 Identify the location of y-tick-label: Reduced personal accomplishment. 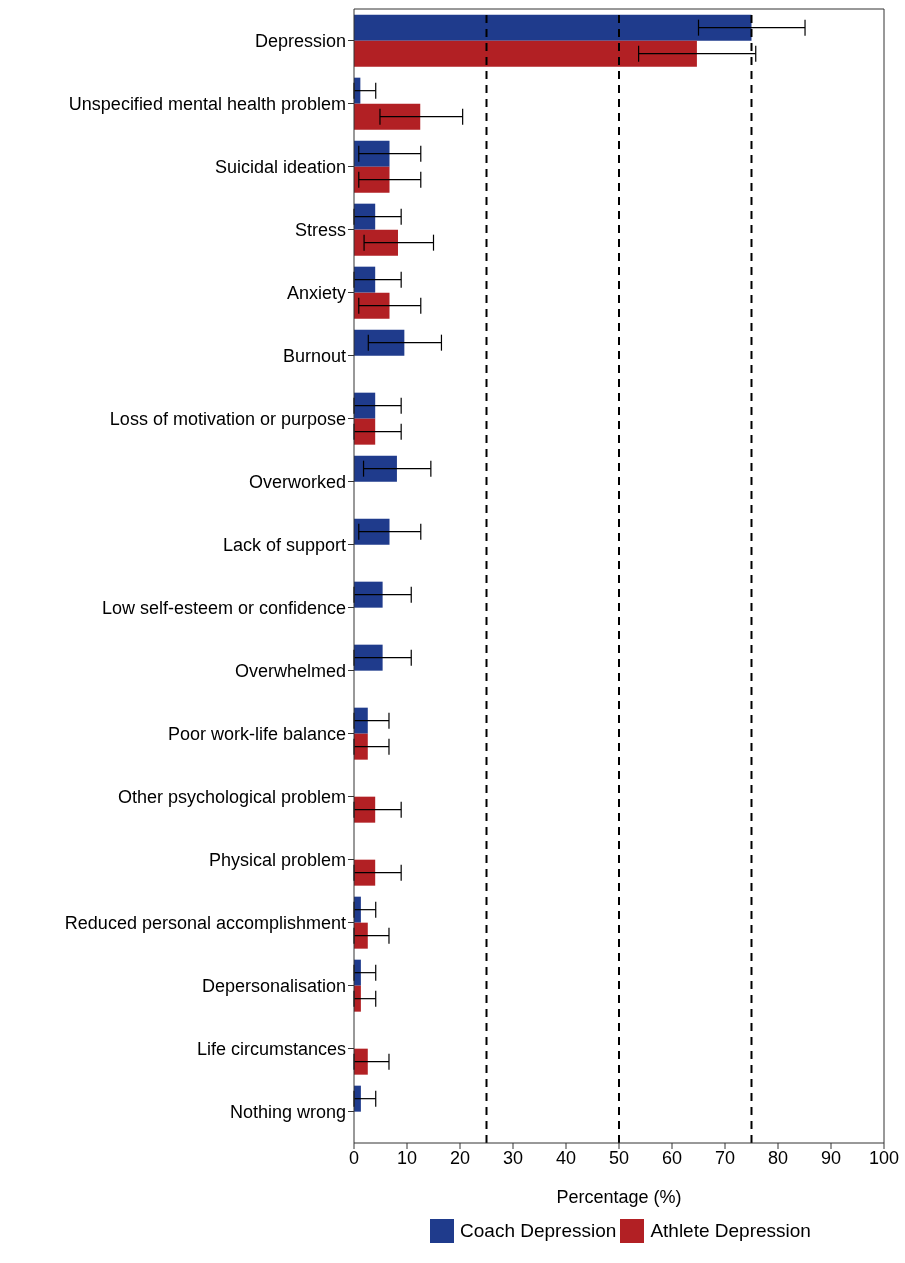
(205, 922).